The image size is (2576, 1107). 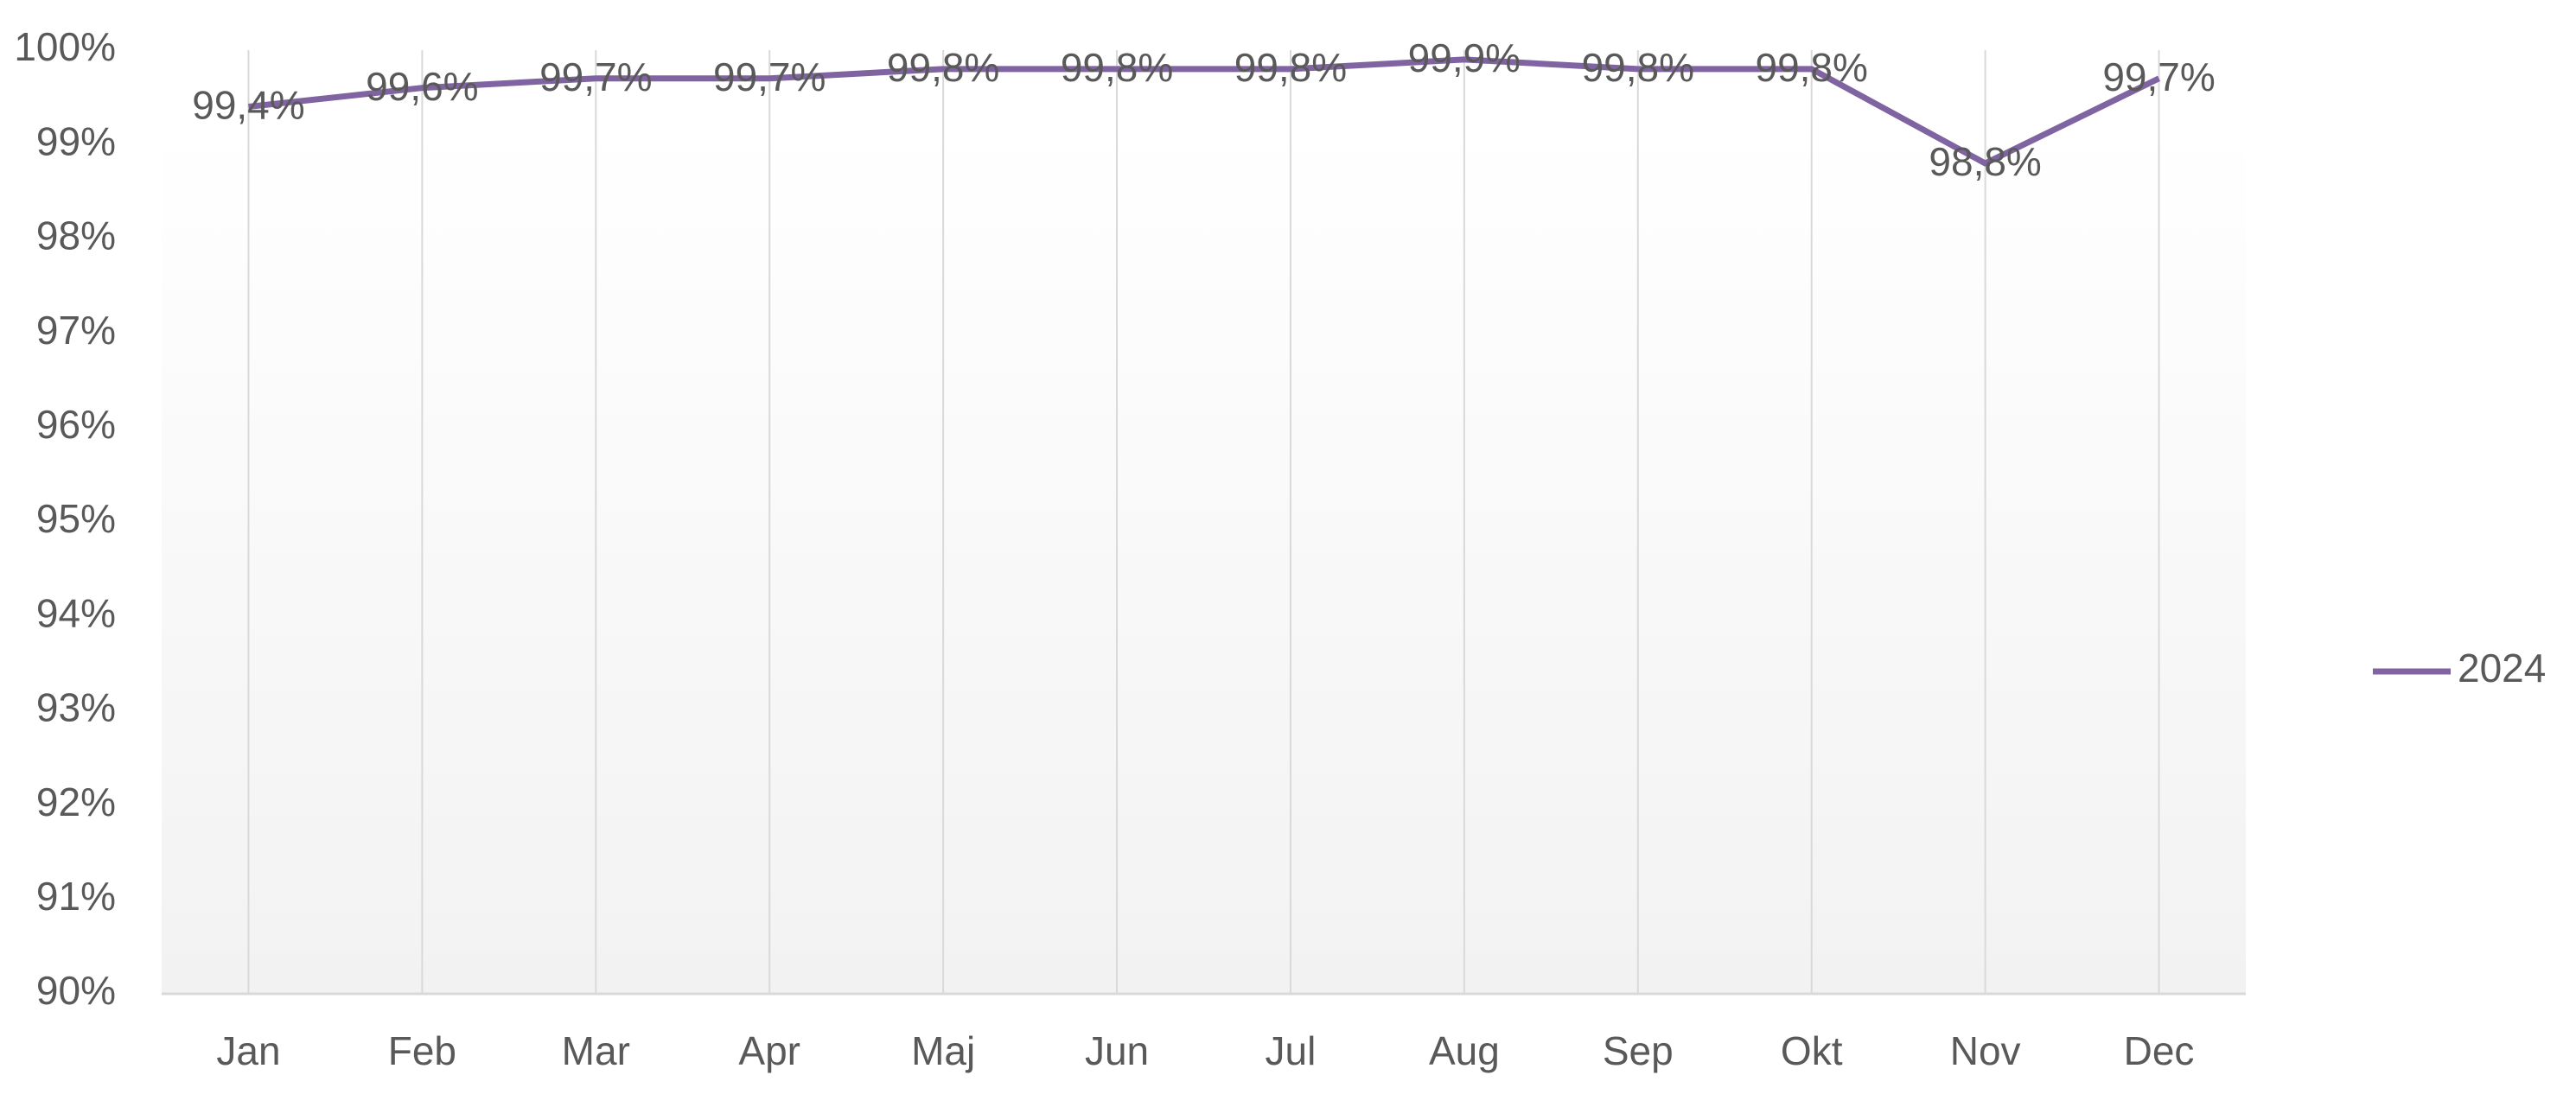 I want to click on x-tick-label: Apr, so click(x=769, y=1050).